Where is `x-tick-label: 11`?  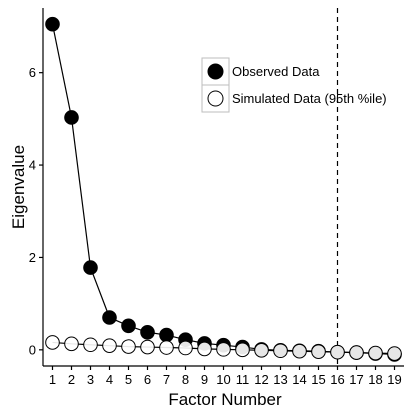
x-tick-label: 11 is located at coordinates (243, 379).